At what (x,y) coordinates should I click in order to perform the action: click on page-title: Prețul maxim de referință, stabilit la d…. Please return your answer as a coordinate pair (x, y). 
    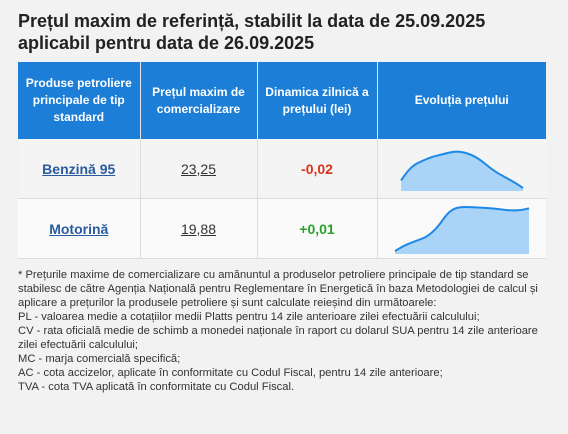
    Looking at the image, I should click on (252, 32).